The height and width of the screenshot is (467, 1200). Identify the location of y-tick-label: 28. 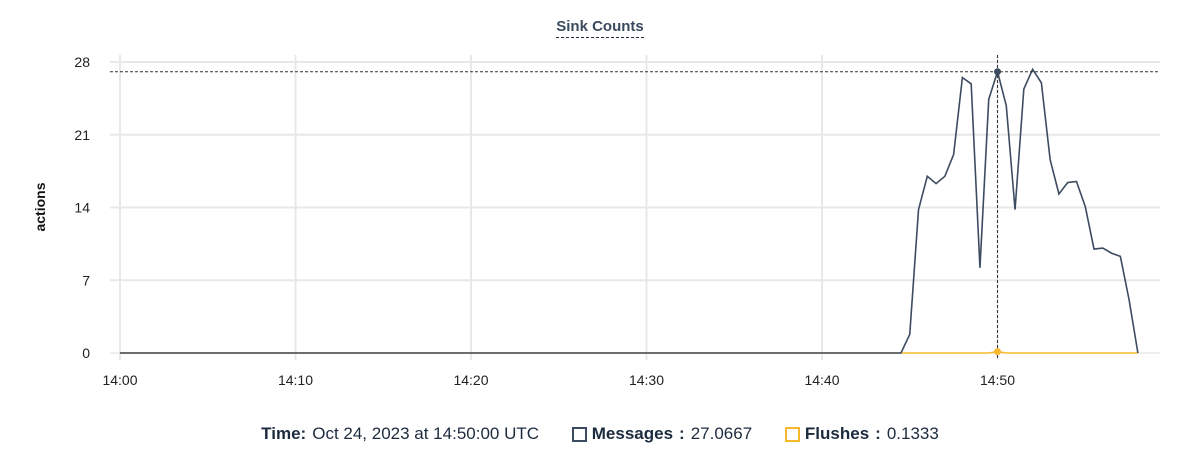
(82, 62).